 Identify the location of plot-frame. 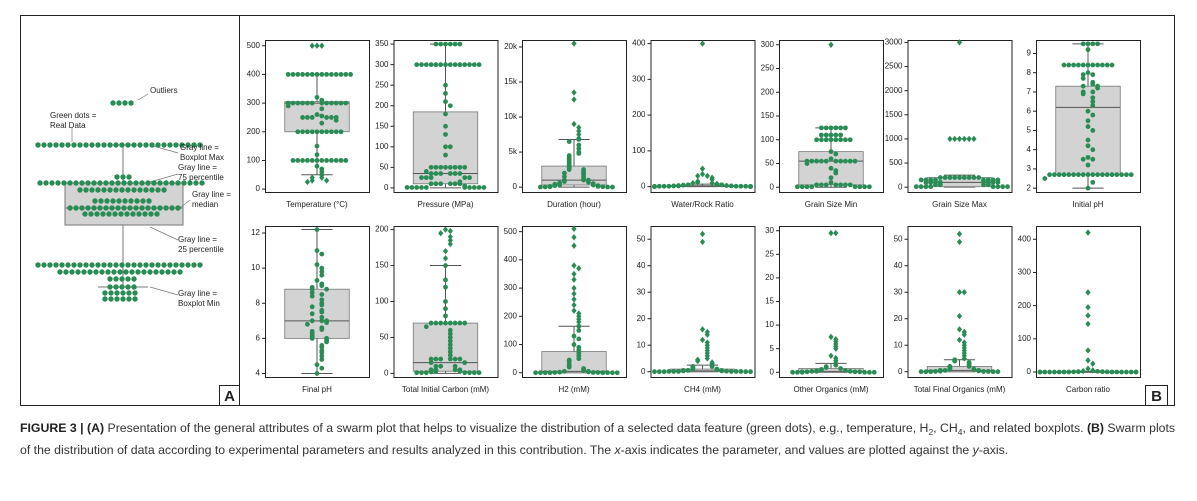
(703, 116).